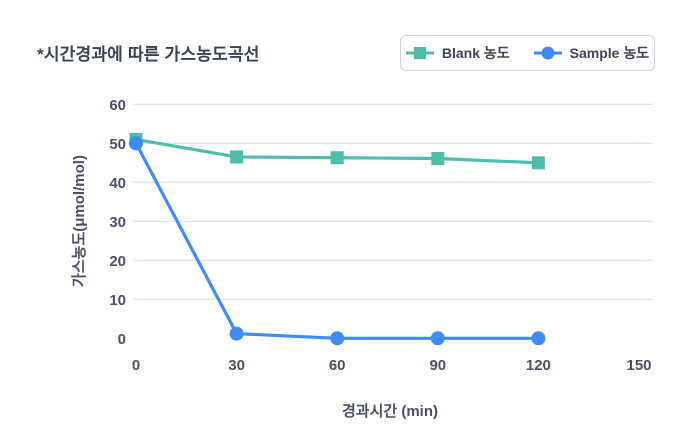  I want to click on y-tick-label: 0, so click(122, 339).